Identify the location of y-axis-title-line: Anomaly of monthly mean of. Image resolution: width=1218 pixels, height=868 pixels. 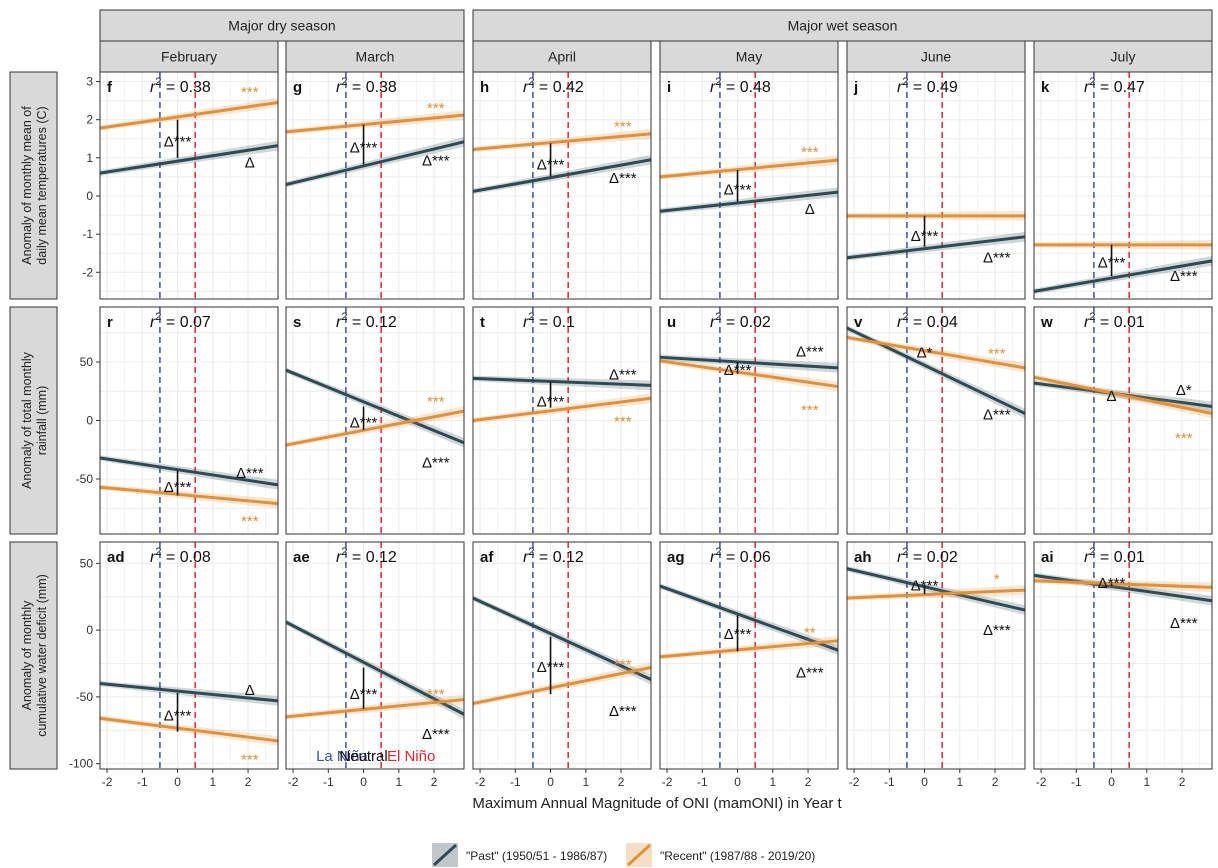
(27, 185).